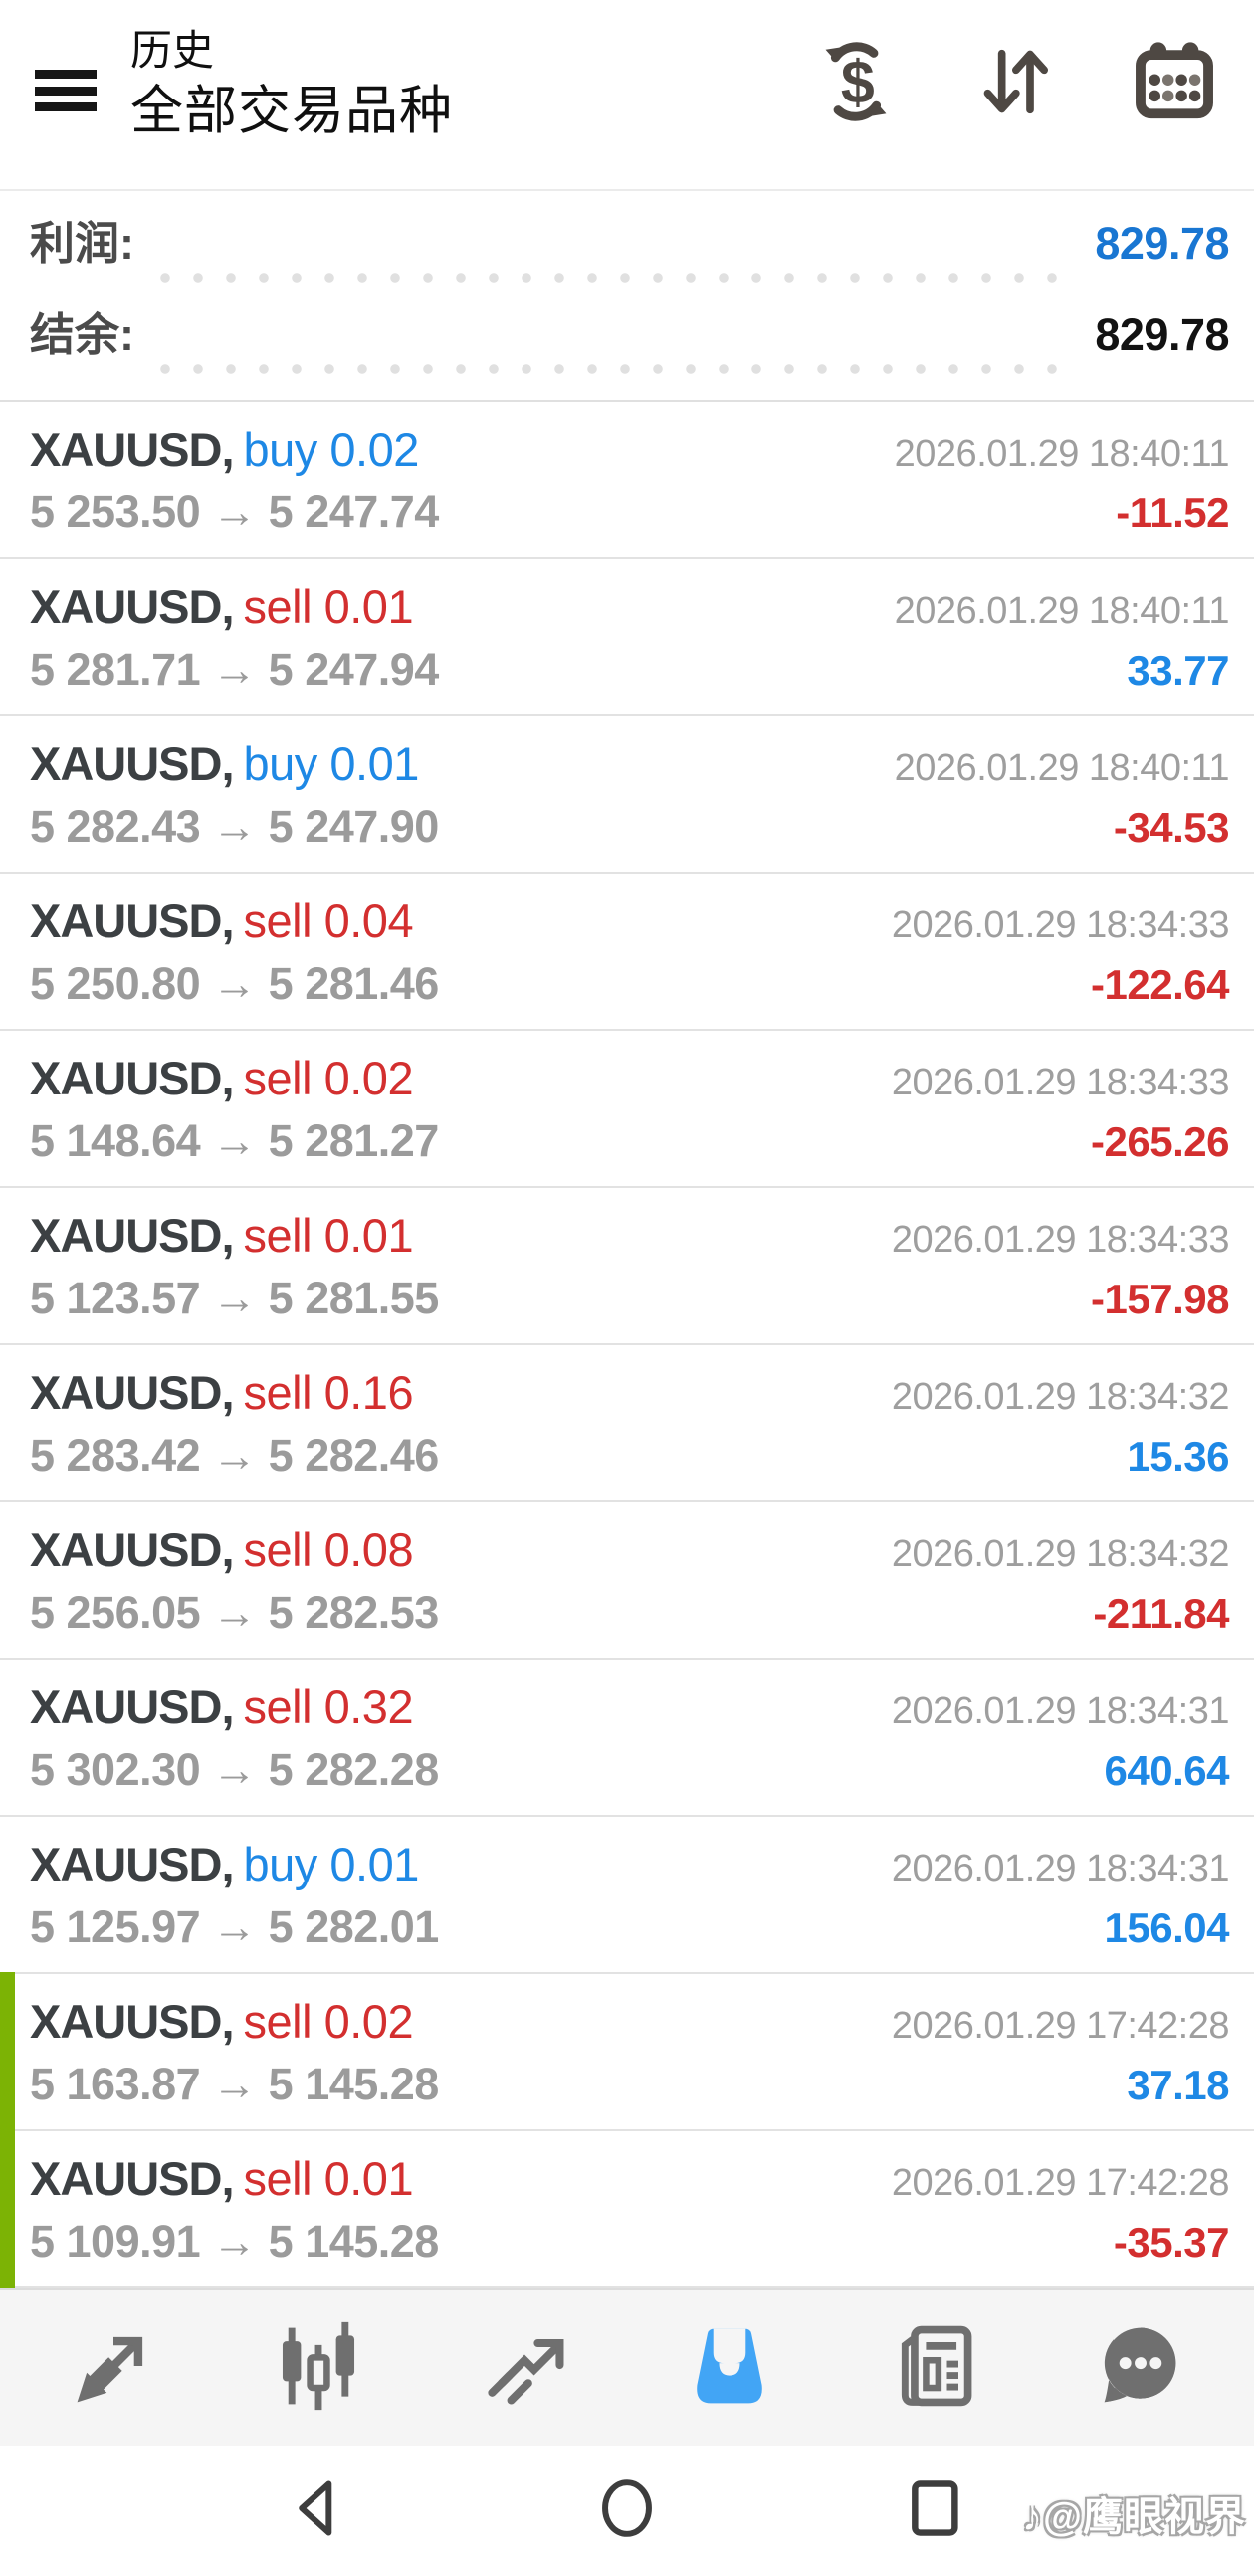 Image resolution: width=1254 pixels, height=2576 pixels. What do you see at coordinates (234, 826) in the screenshot?
I see `trade-prices: 5 282.43 → 5 247.90` at bounding box center [234, 826].